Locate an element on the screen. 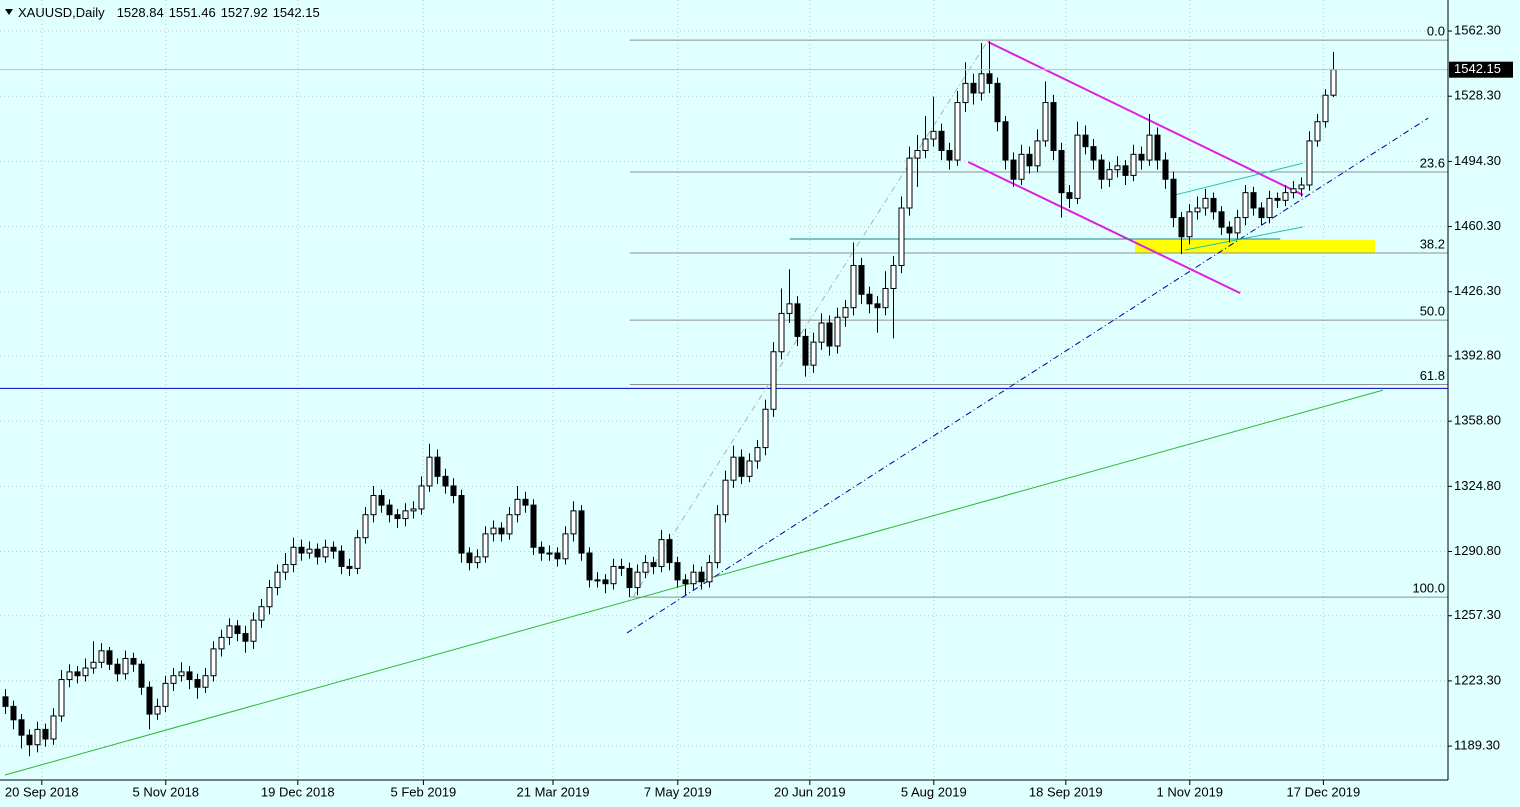  support-zone is located at coordinates (1255, 246).